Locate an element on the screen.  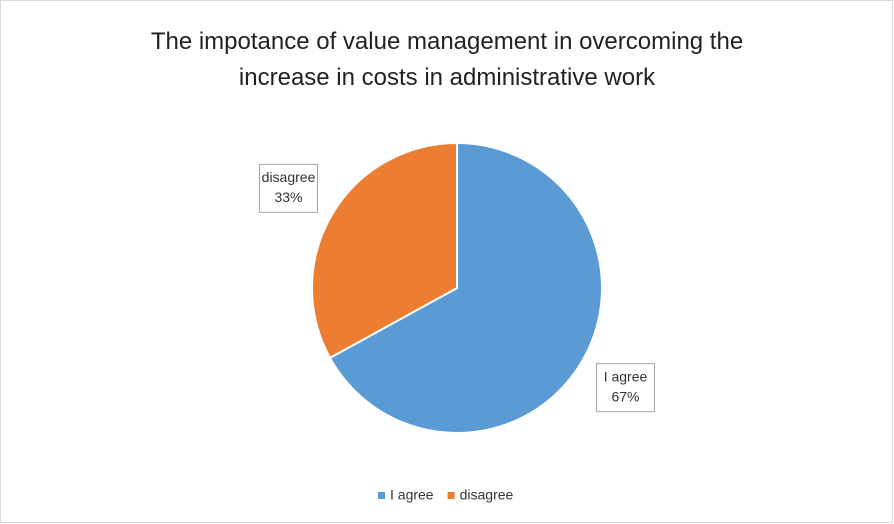
data-label-name: disagree is located at coordinates (289, 177).